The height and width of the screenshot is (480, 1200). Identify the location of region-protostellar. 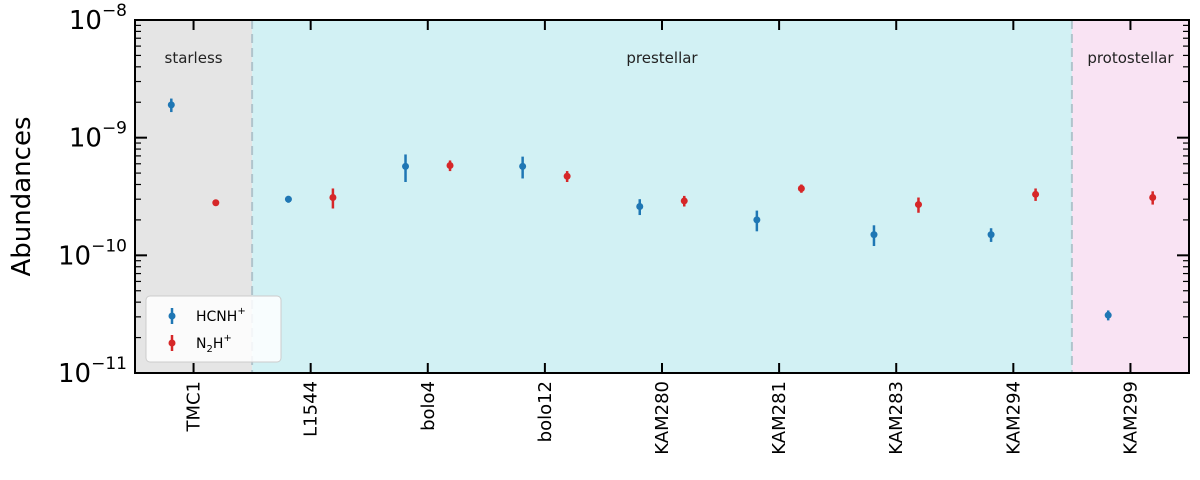
(1130, 196).